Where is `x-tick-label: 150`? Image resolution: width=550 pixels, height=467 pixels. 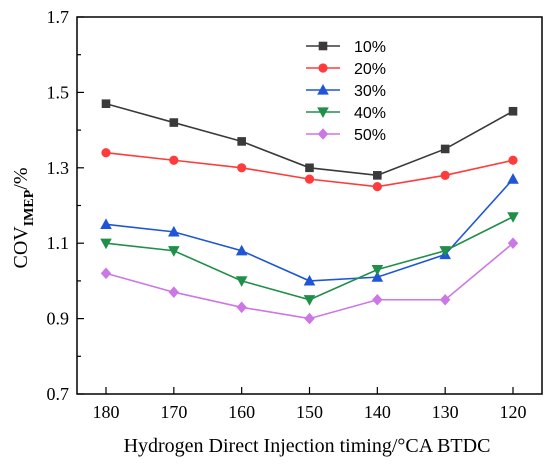 x-tick-label: 150 is located at coordinates (309, 412).